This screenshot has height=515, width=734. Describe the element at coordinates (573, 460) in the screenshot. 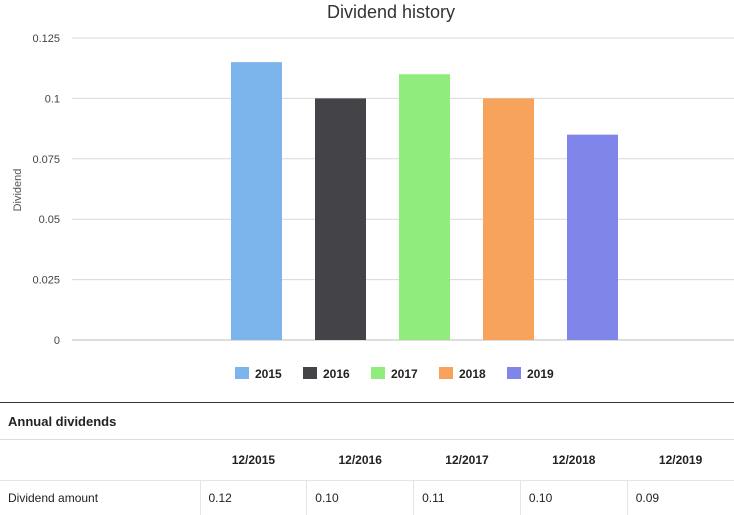

I see `column-header: 12/2018` at that location.